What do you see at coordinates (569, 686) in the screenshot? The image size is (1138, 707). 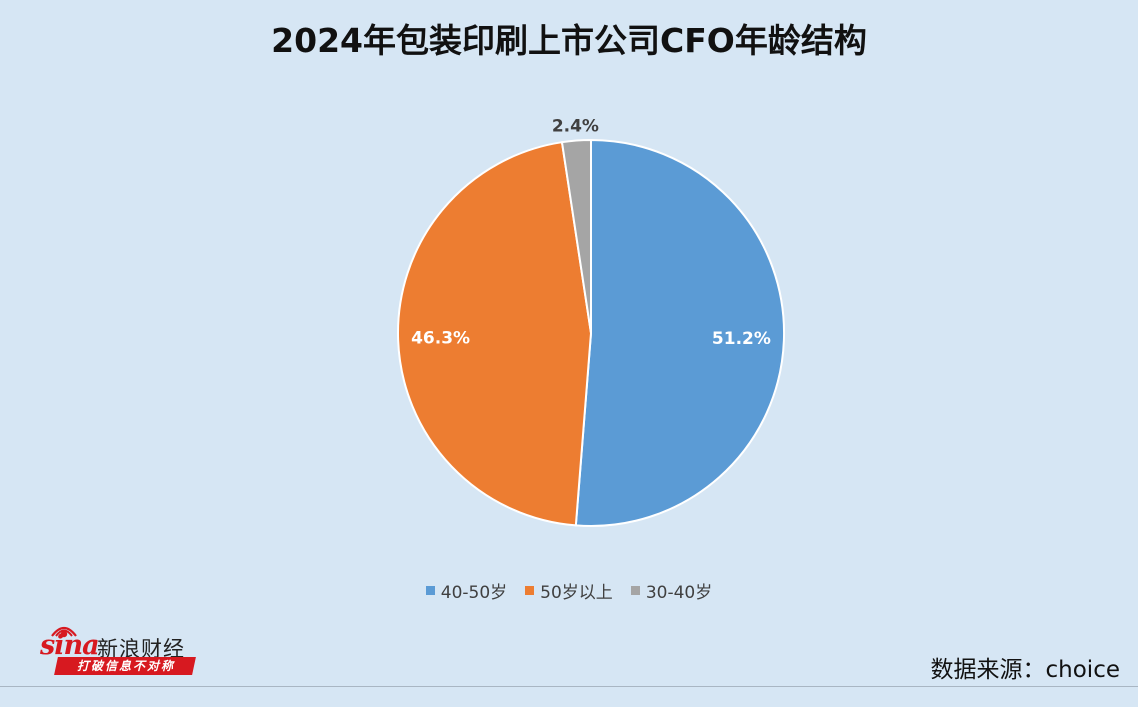 I see `bottom-divider` at bounding box center [569, 686].